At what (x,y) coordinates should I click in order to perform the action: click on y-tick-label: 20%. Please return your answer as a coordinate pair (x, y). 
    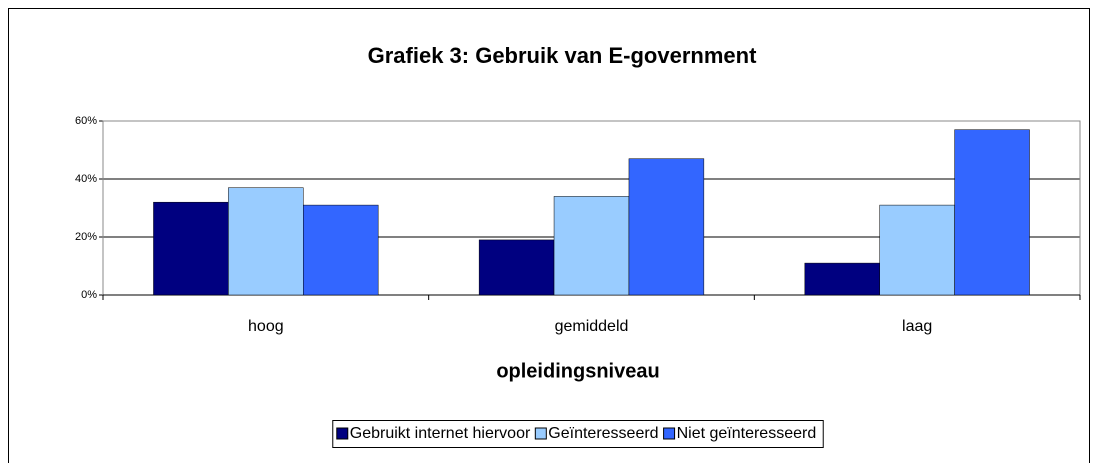
    Looking at the image, I should click on (86, 237).